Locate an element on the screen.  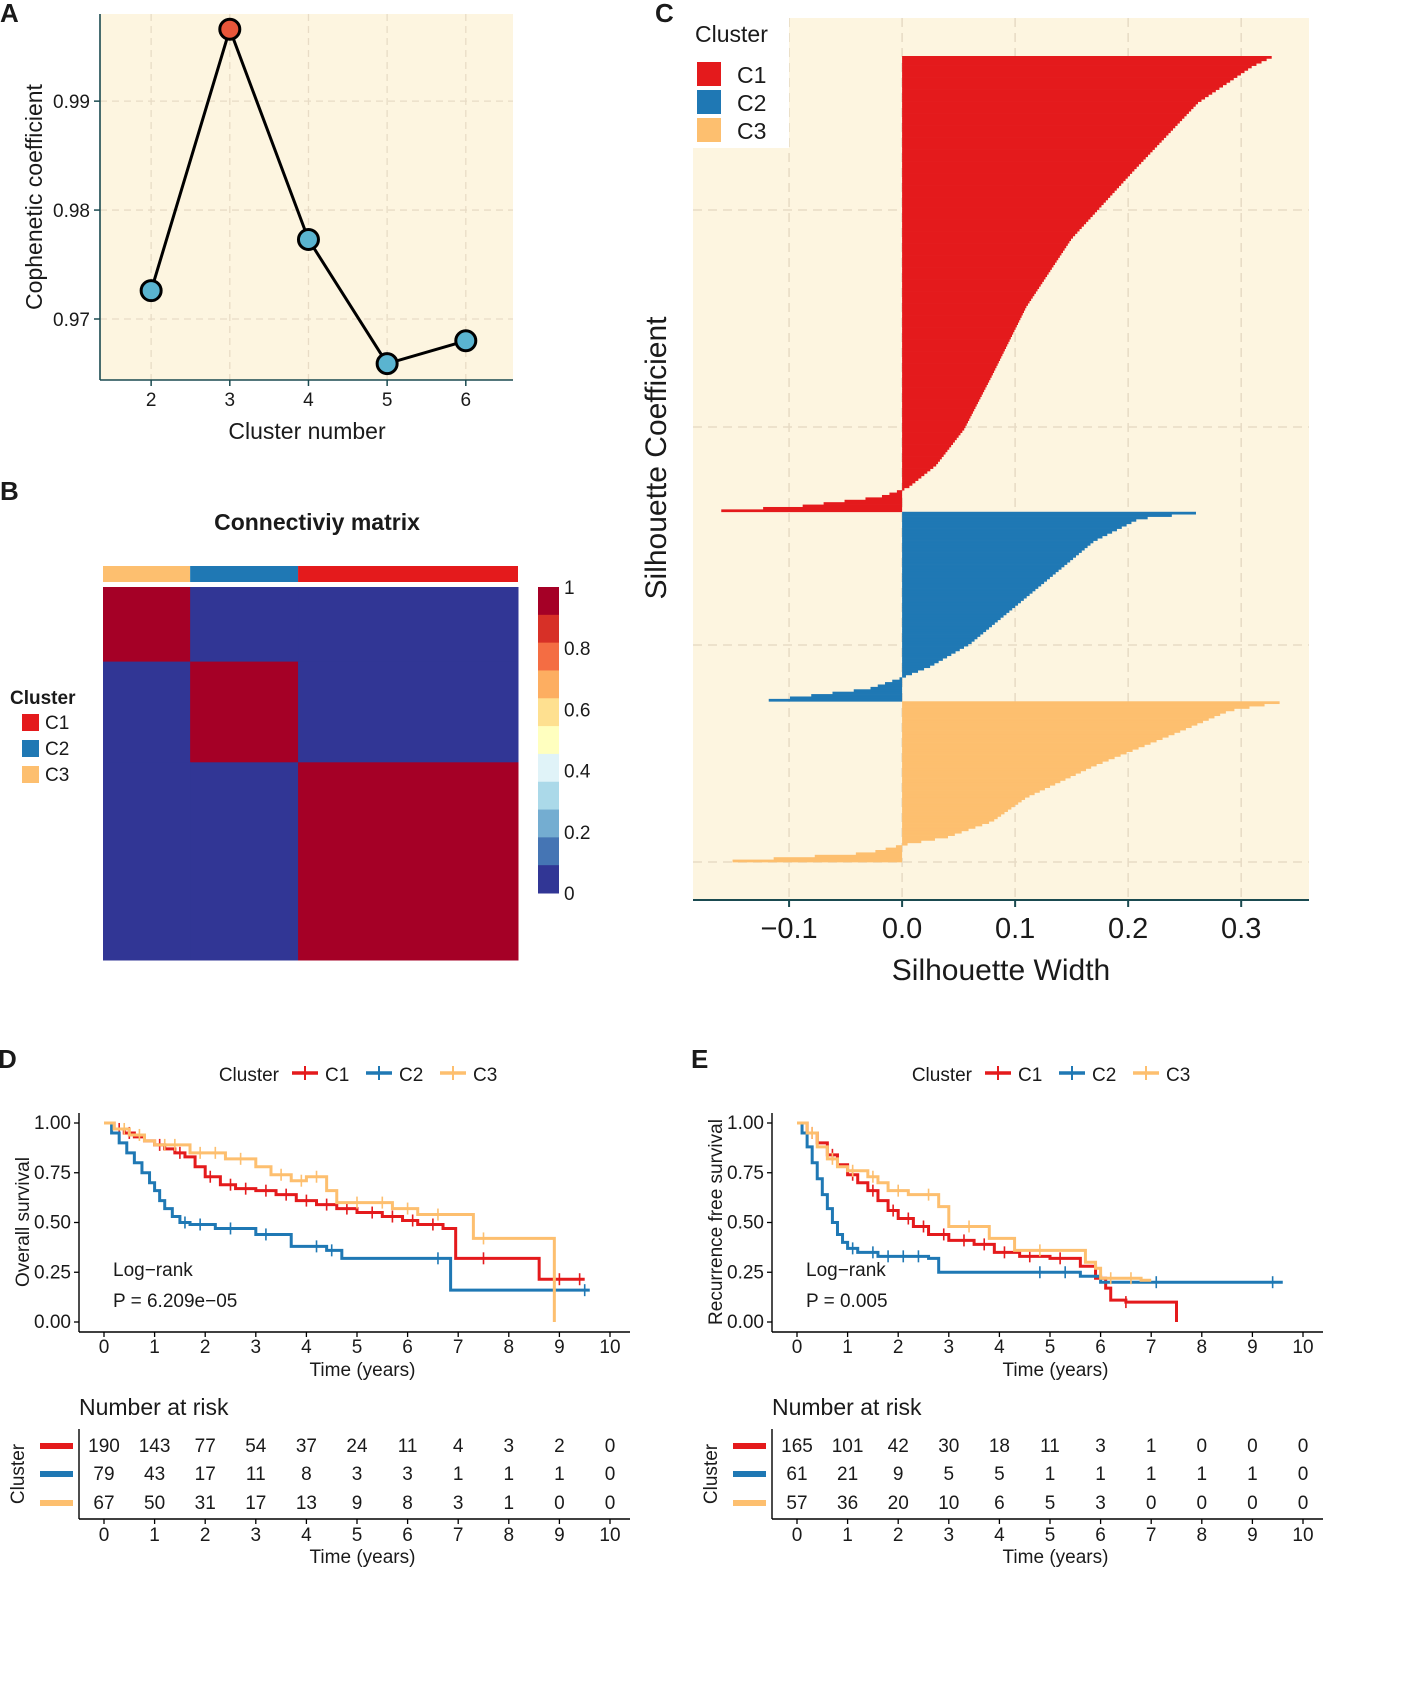
colorbar-tick-label: 1 is located at coordinates (569, 588).